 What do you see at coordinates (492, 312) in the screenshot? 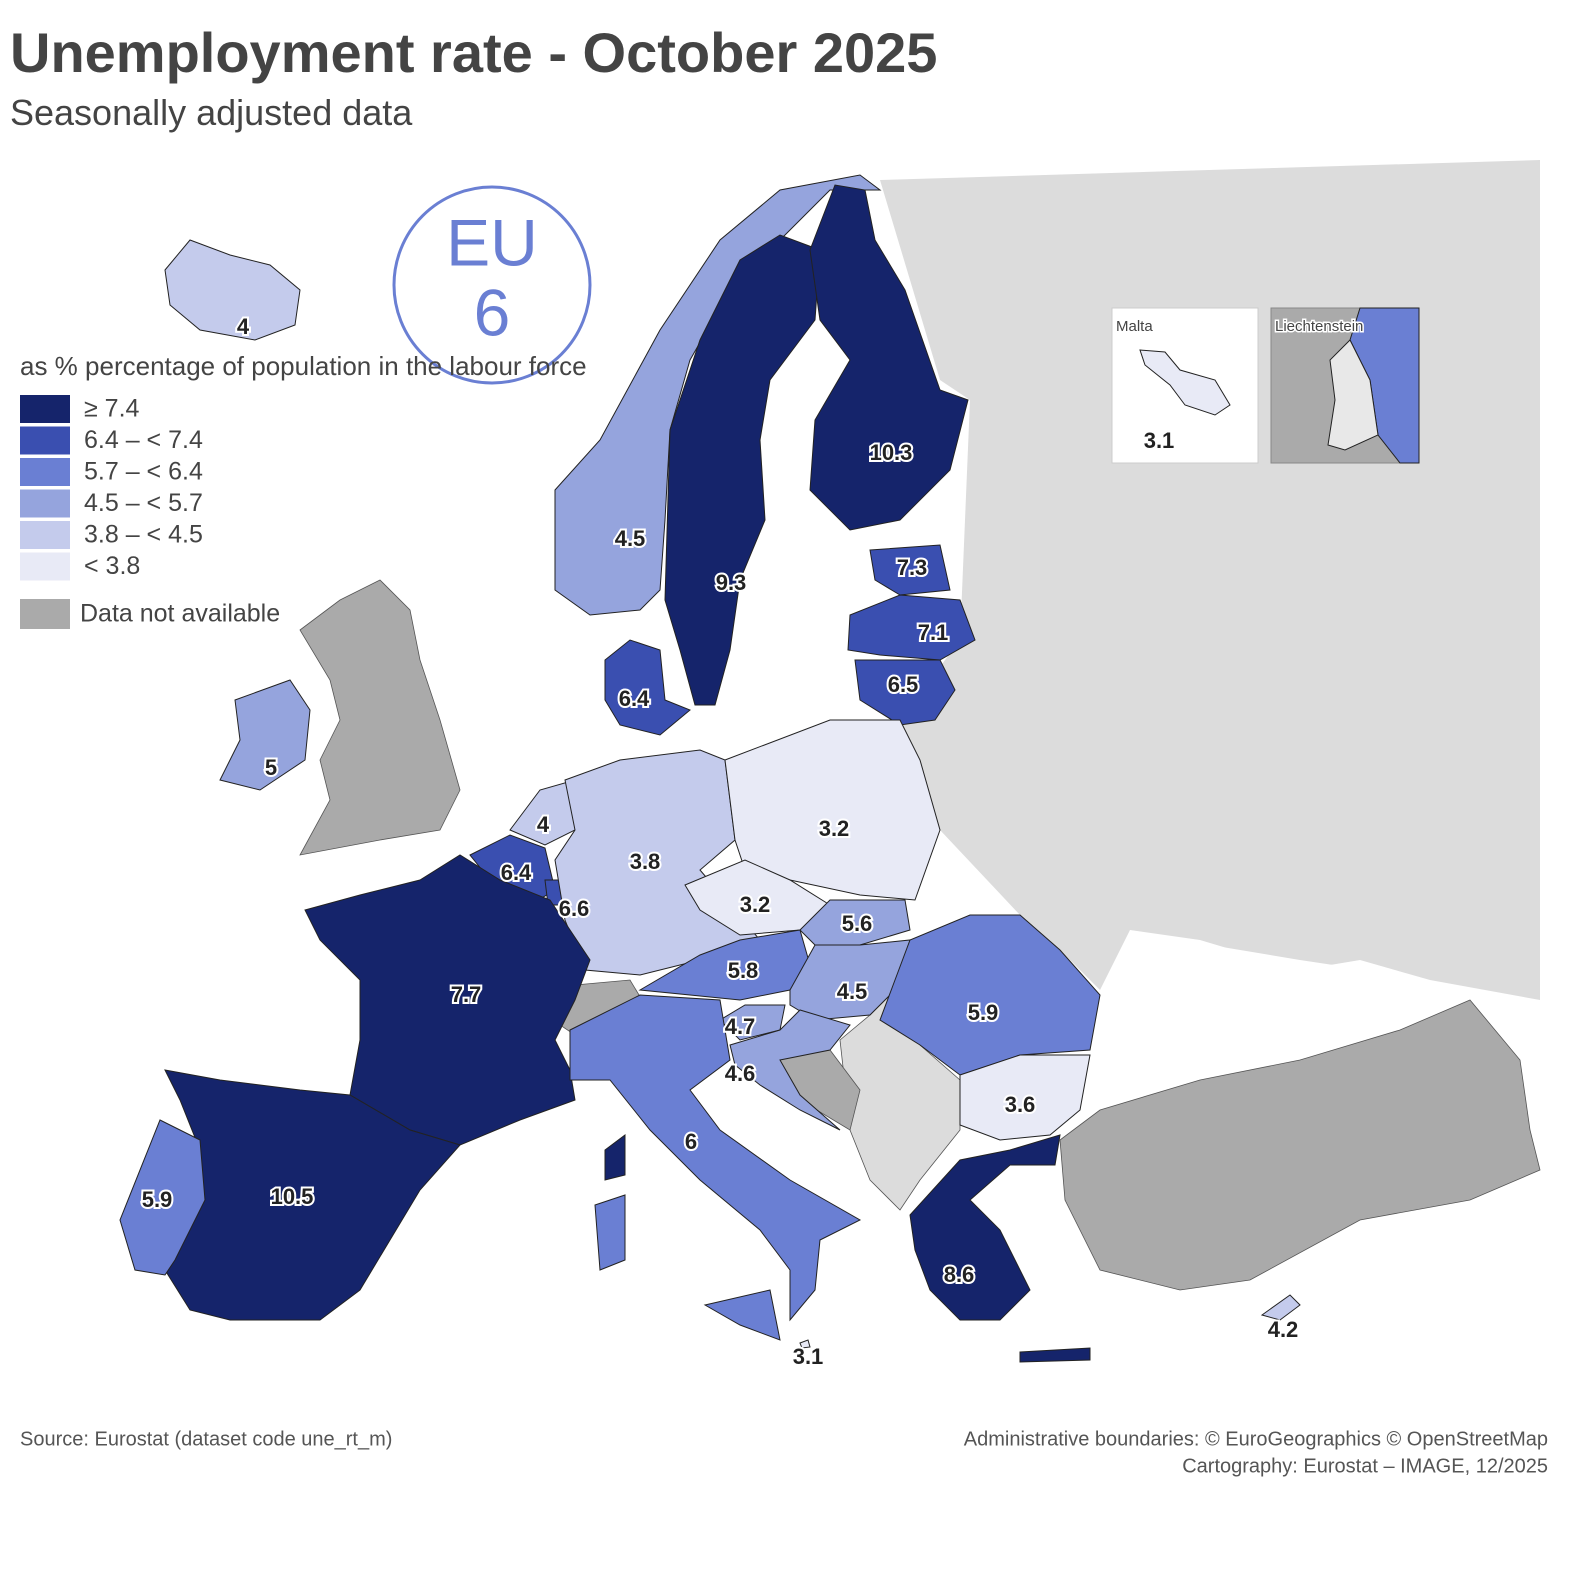
I see `eu-value: 6` at bounding box center [492, 312].